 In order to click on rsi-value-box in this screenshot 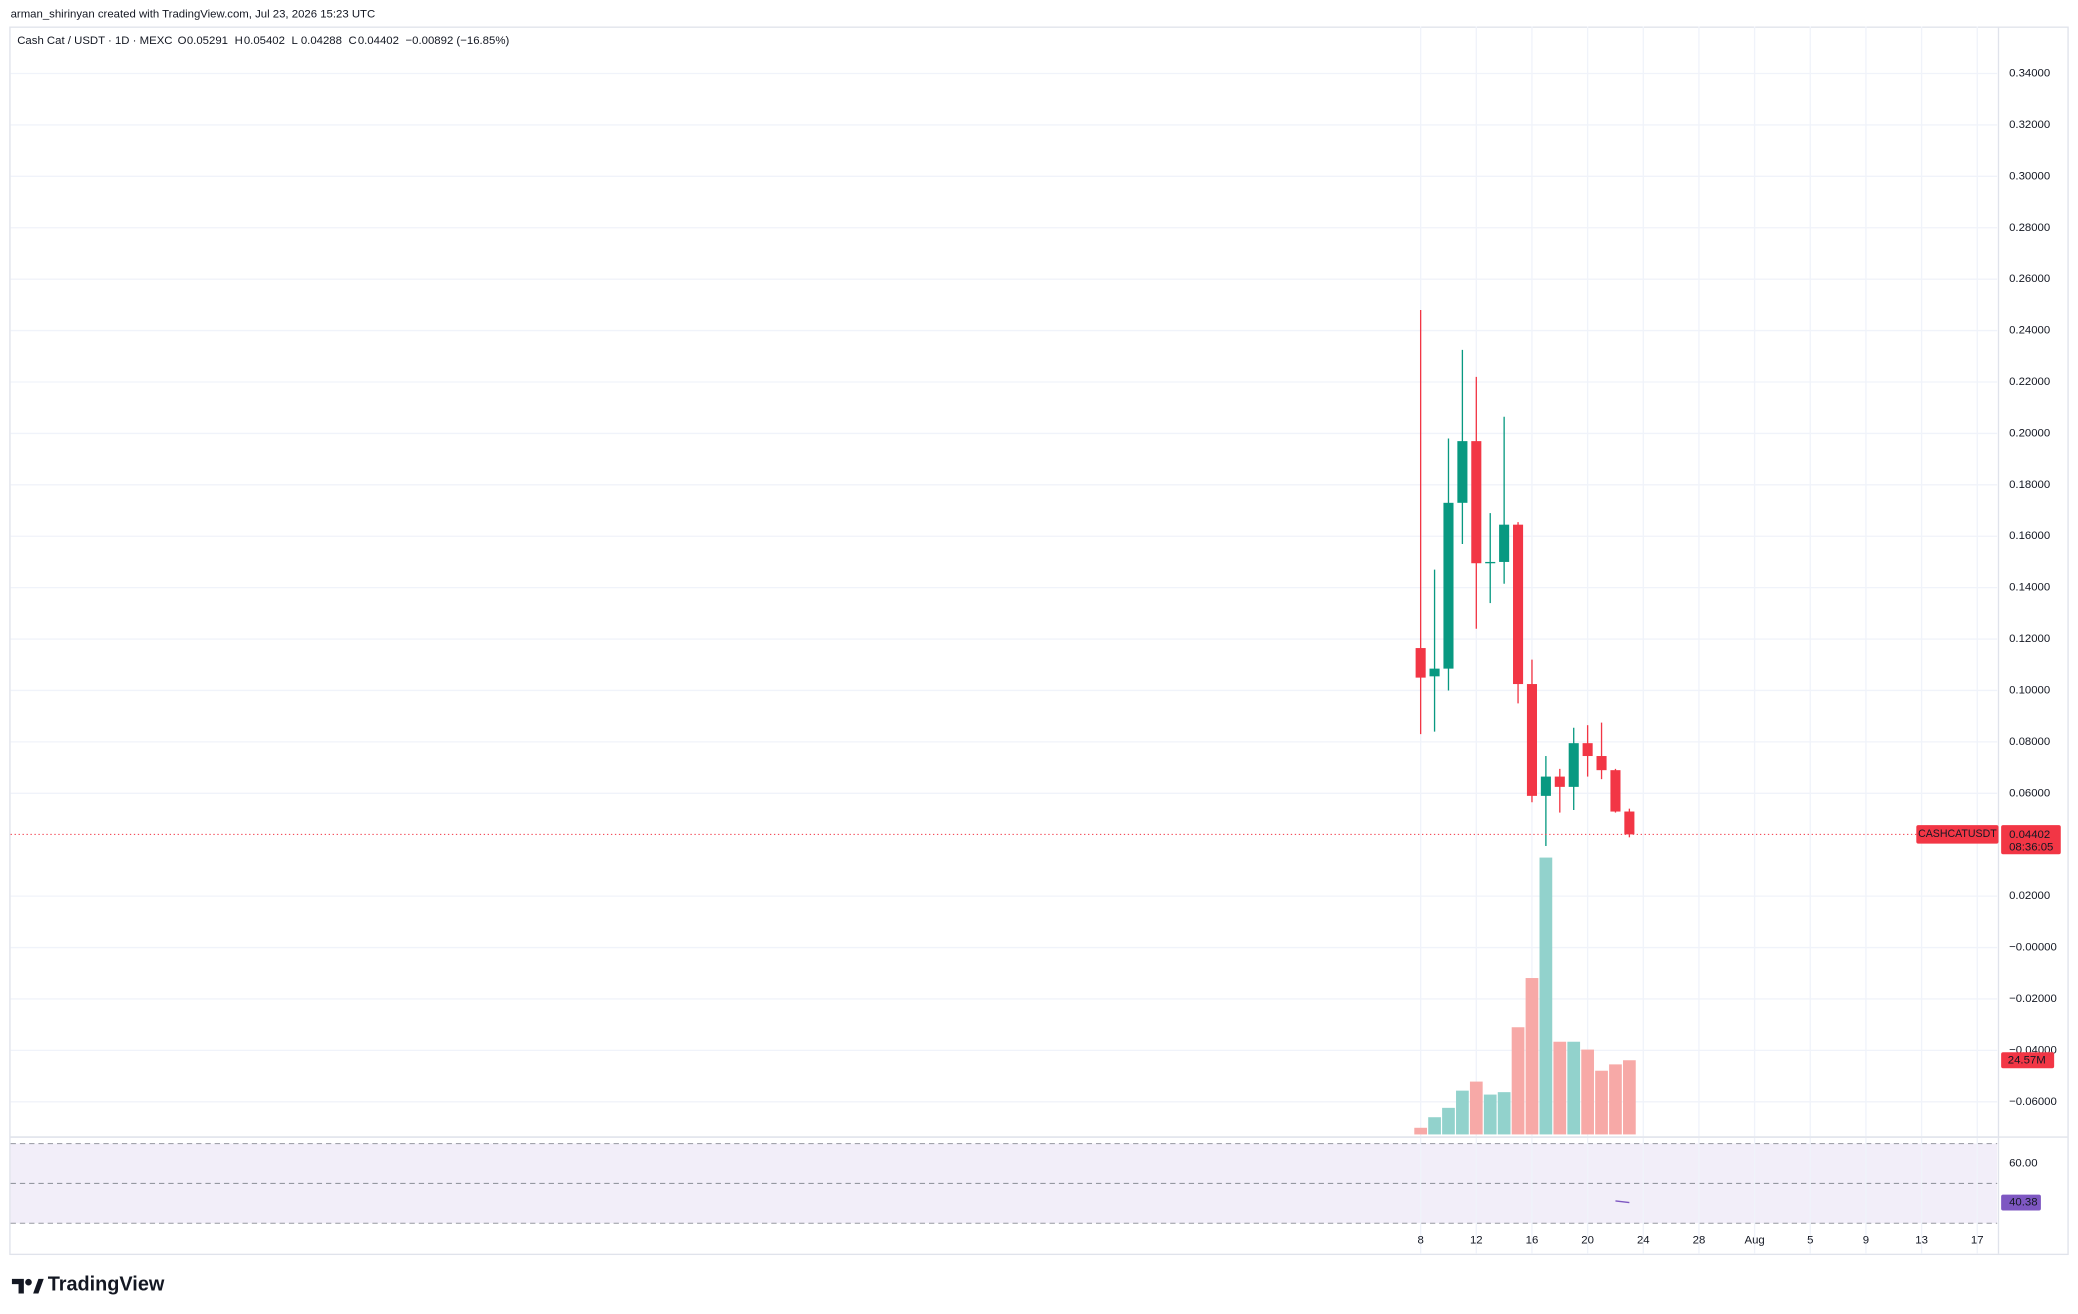, I will do `click(2021, 1202)`.